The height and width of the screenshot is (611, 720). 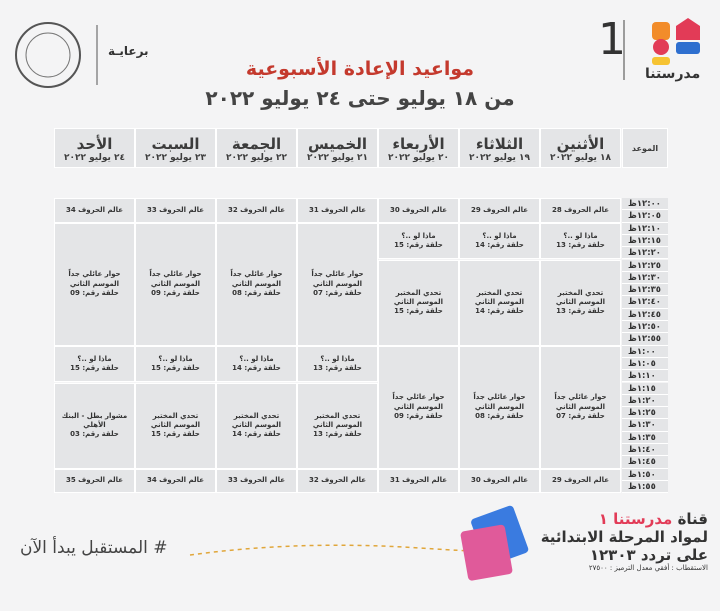 I want to click on program-episode: حلقة رقم: 03, so click(x=94, y=434).